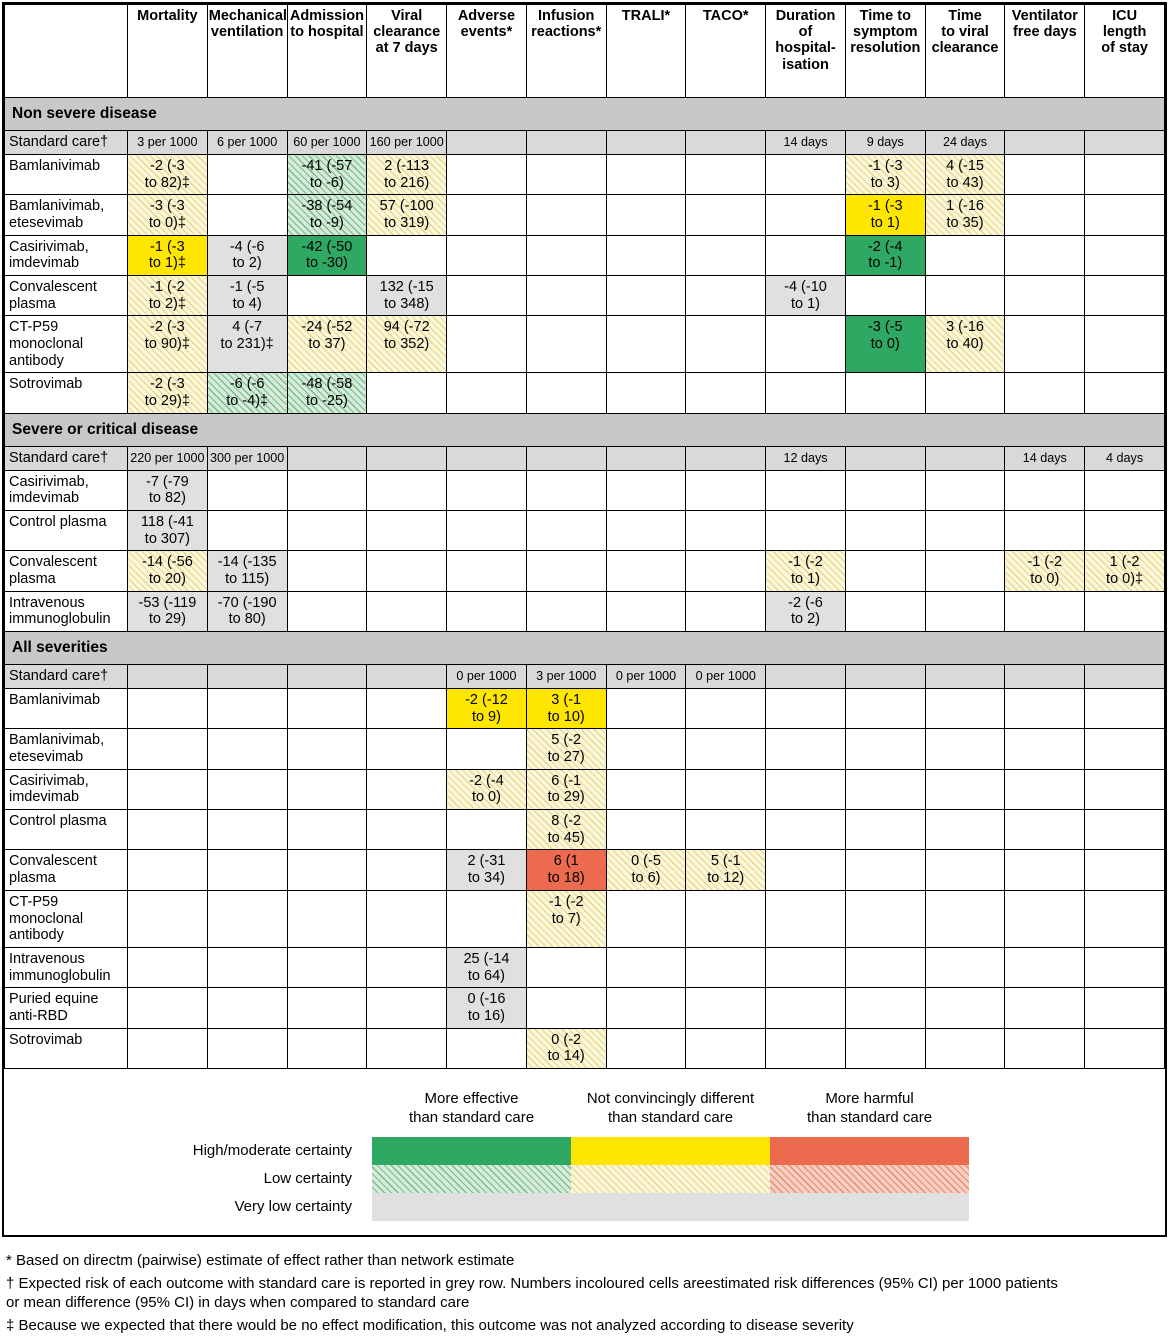 The height and width of the screenshot is (1344, 1169). Describe the element at coordinates (869, 1150) in the screenshot. I see `legend-swatch-red-solid` at that location.